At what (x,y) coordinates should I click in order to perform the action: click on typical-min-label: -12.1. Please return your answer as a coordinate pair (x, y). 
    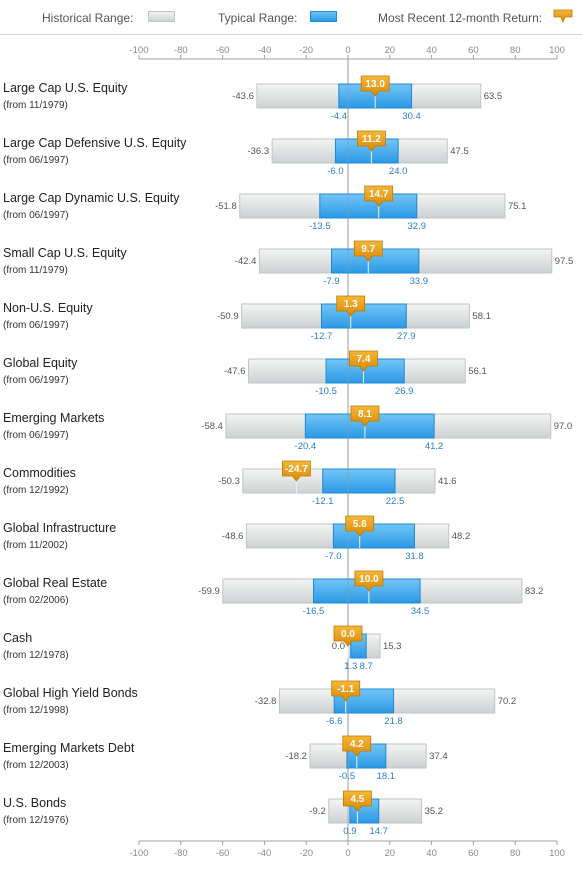
    Looking at the image, I should click on (323, 501).